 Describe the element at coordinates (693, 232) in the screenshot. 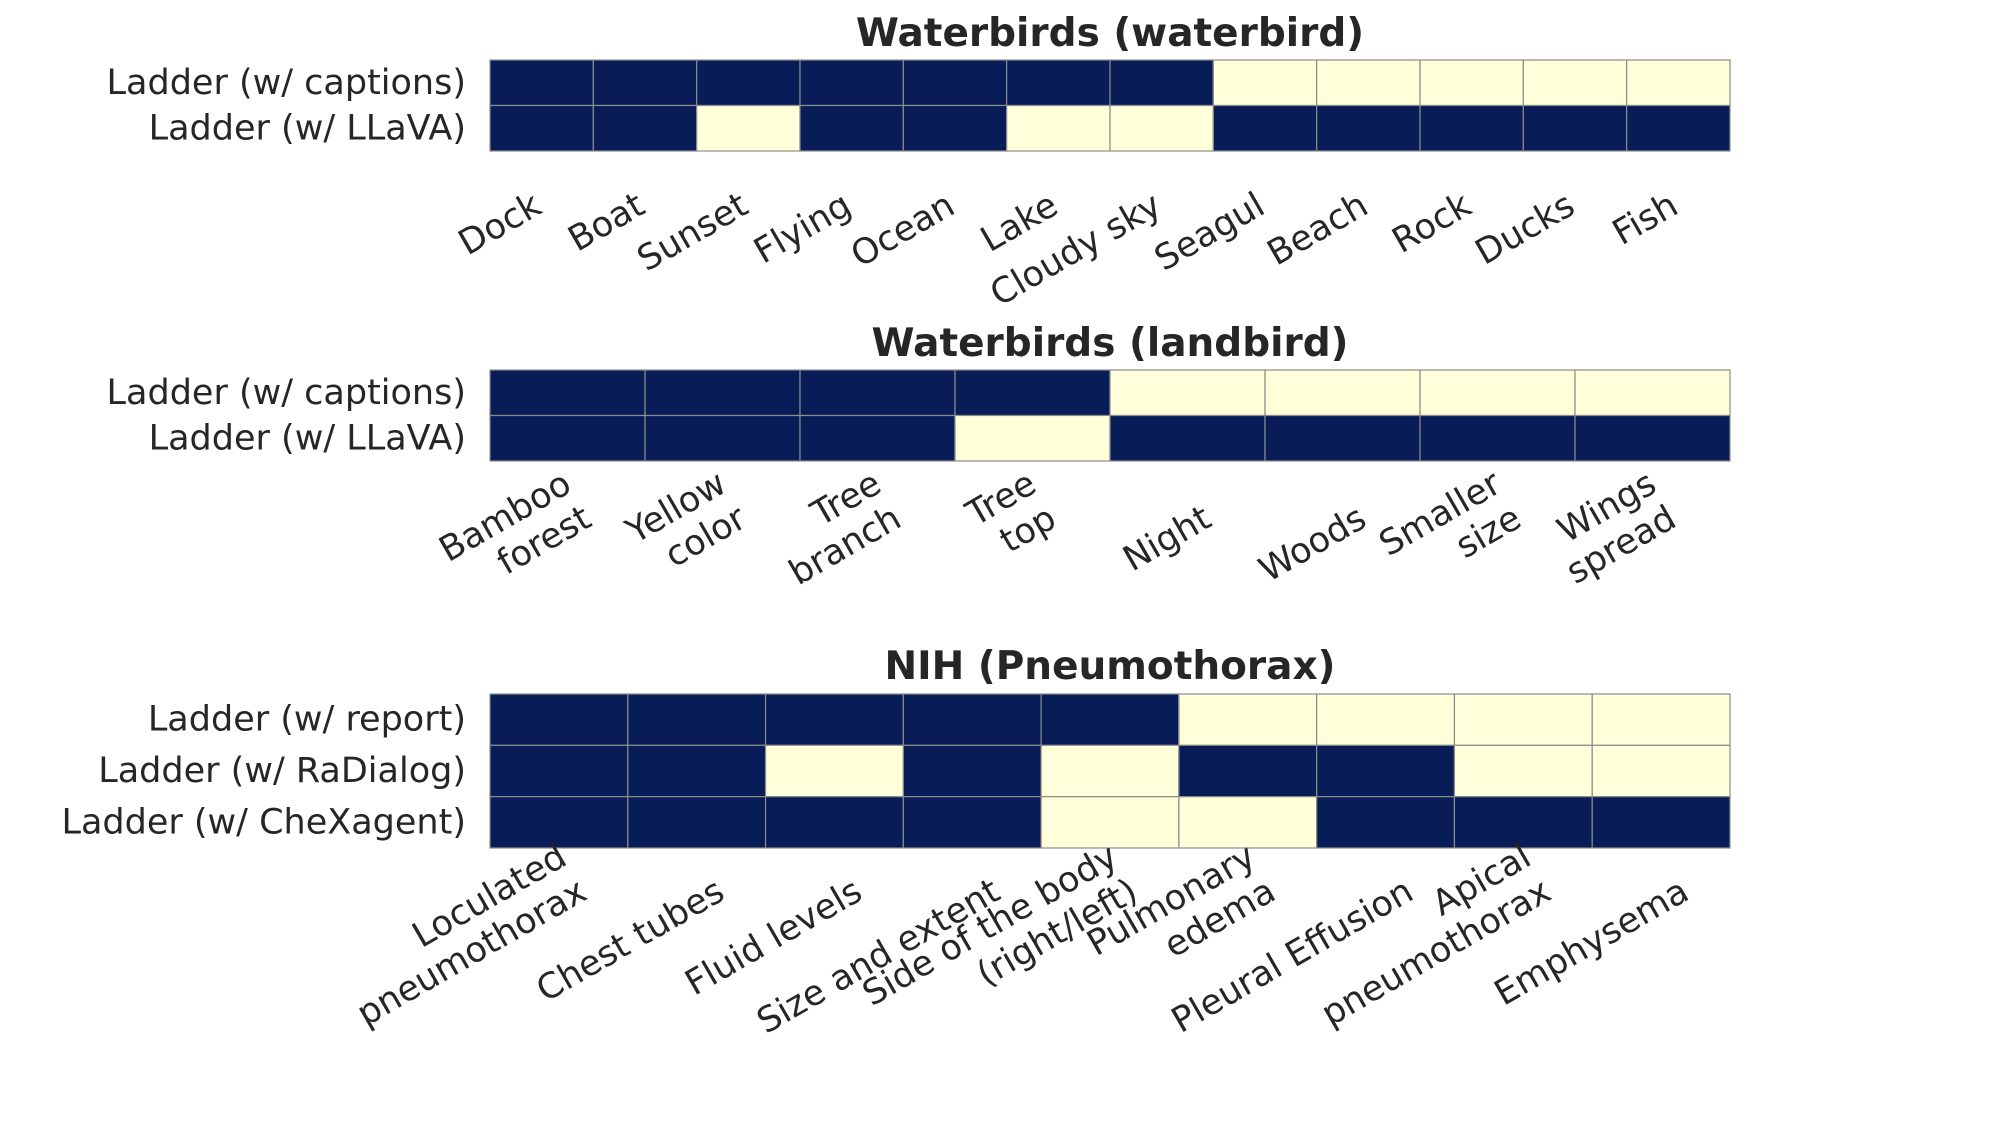

I see `column-label-sunset: Sunset` at that location.